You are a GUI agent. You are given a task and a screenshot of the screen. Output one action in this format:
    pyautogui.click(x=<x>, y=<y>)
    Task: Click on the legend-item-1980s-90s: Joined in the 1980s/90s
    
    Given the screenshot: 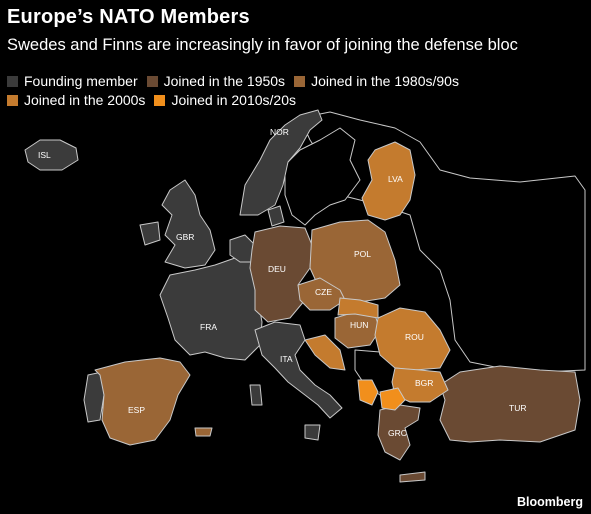 What is the action you would take?
    pyautogui.click(x=376, y=81)
    